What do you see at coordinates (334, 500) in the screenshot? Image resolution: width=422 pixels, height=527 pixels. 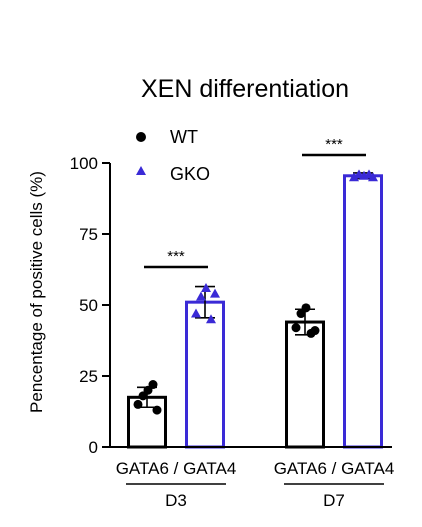 I see `x-group-label: D7` at bounding box center [334, 500].